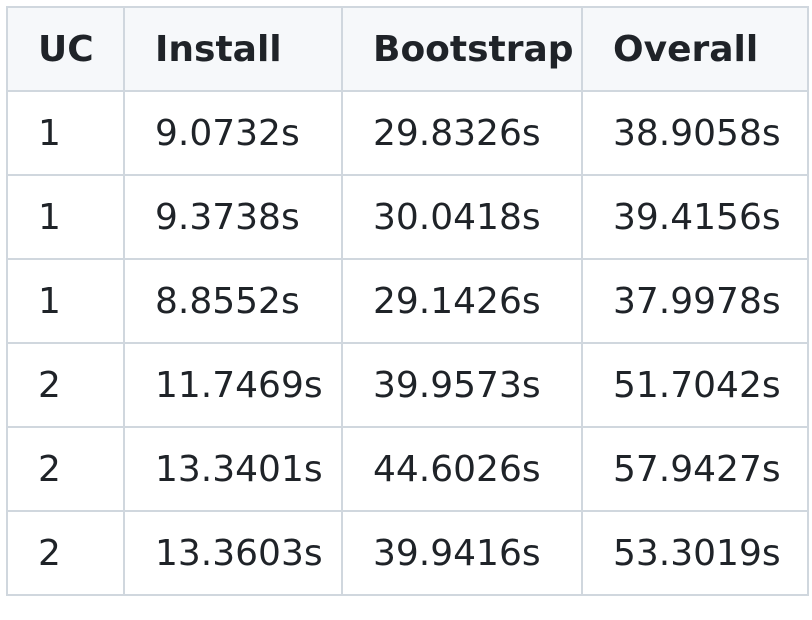 This screenshot has height=620, width=812. I want to click on table-row: 1 9.3738s 30.0418s 39.4156s, so click(407, 217).